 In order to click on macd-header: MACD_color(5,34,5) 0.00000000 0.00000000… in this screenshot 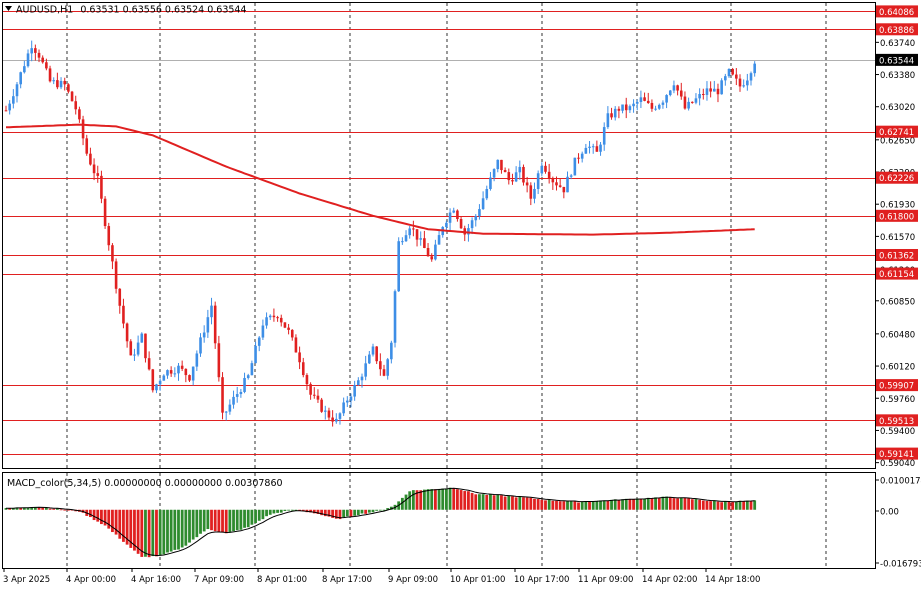, I will do `click(145, 483)`.